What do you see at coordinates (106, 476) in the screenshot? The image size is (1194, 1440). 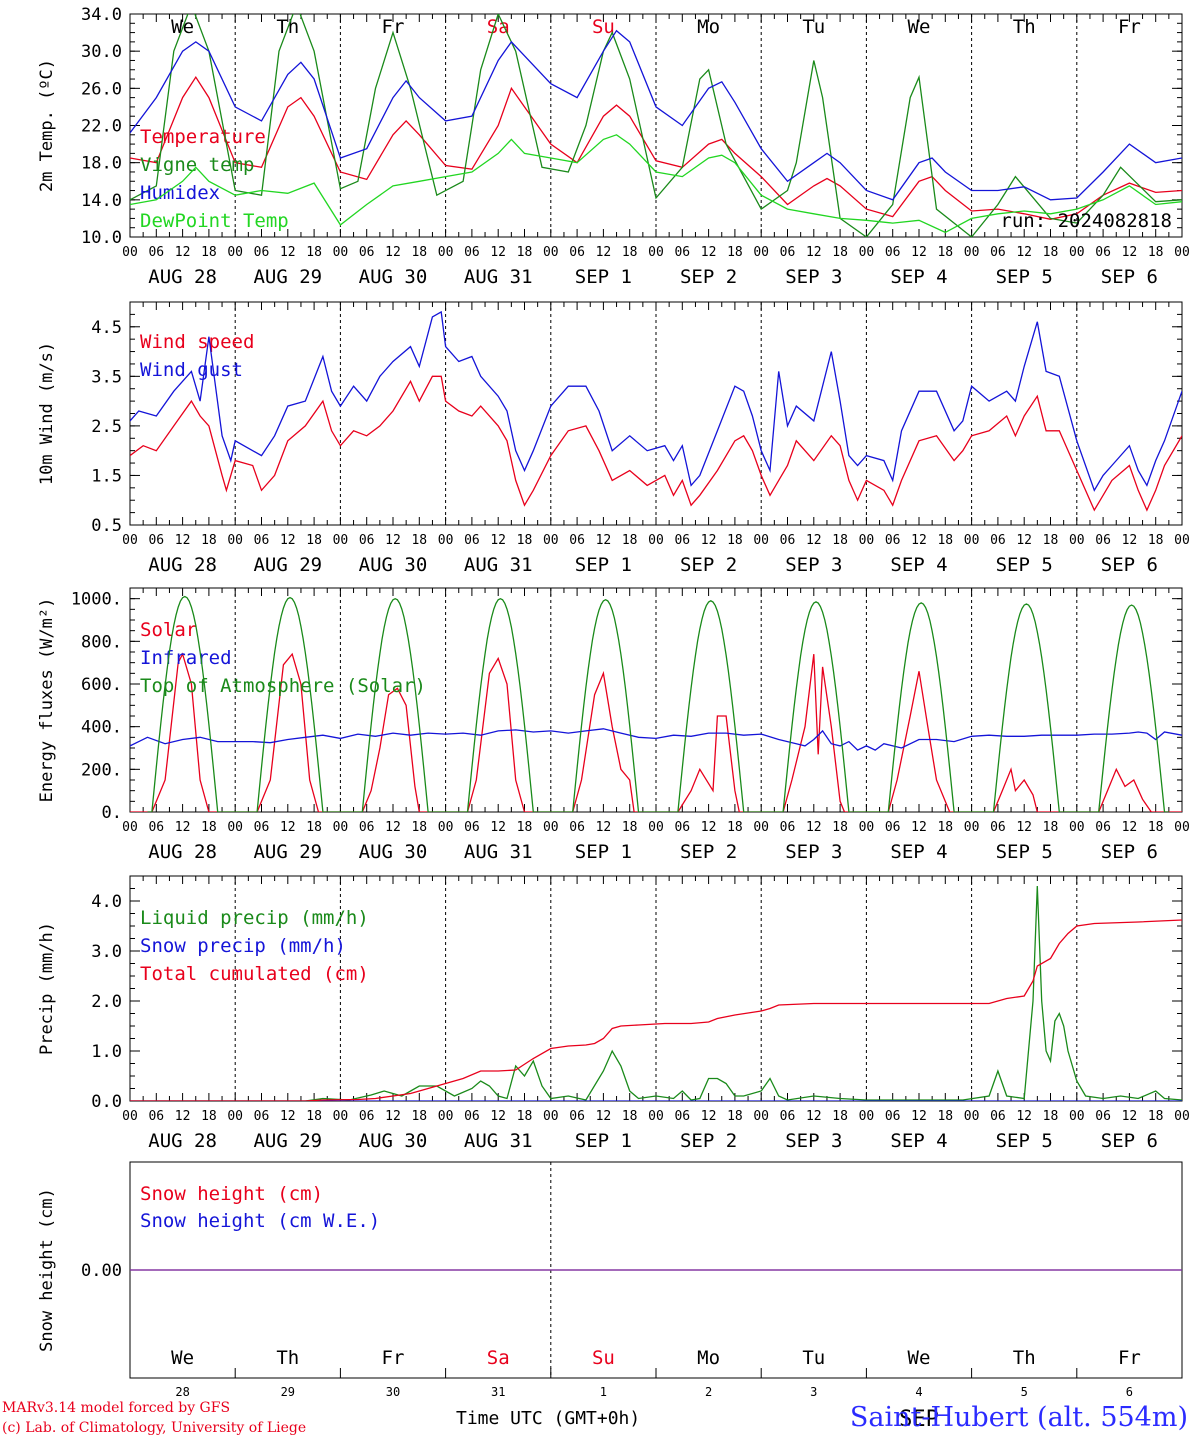 I see `y-tick-label: 1.5` at bounding box center [106, 476].